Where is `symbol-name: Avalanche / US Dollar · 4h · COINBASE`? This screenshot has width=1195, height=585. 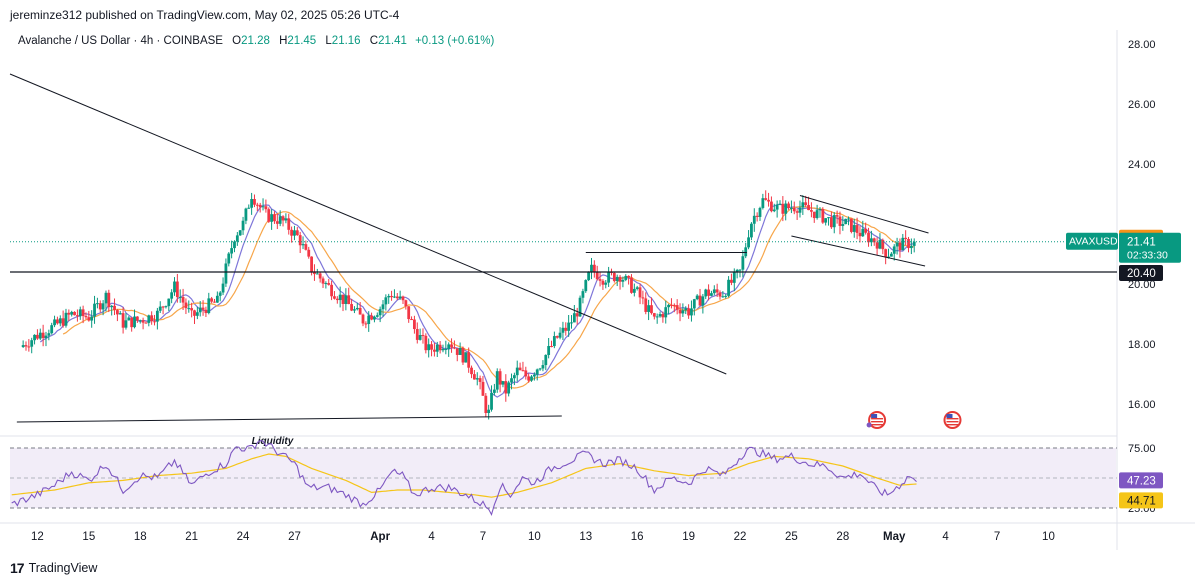
symbol-name: Avalanche / US Dollar · 4h · COINBASE is located at coordinates (120, 41).